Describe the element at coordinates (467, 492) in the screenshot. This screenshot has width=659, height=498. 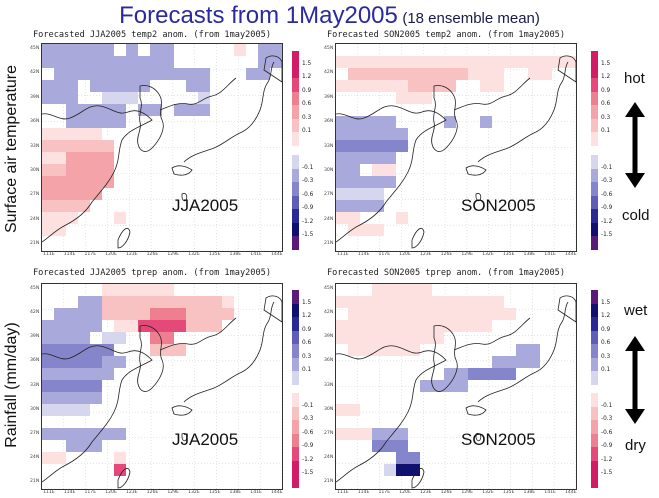
I see `lon-tick-label: 129E` at that location.